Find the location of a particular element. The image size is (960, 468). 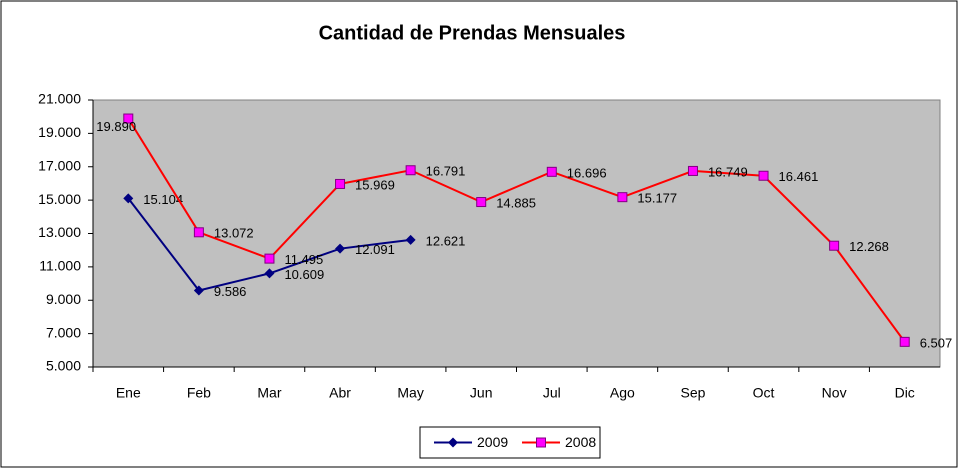

value-label: 12.268 is located at coordinates (869, 246).